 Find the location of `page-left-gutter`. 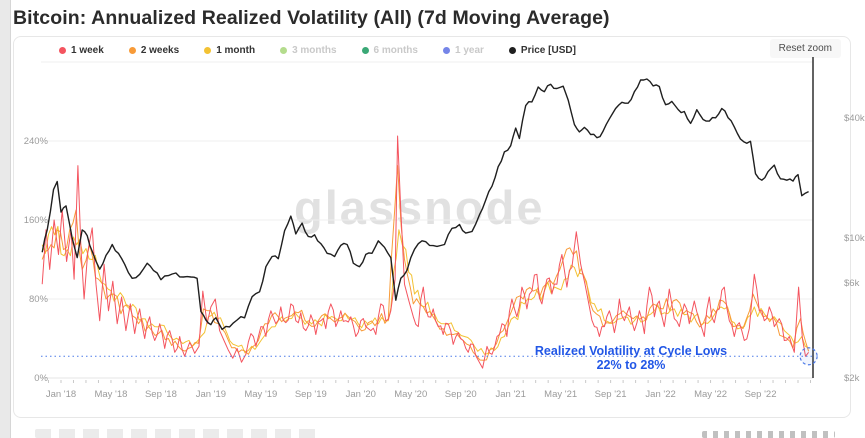

page-left-gutter is located at coordinates (5, 219).